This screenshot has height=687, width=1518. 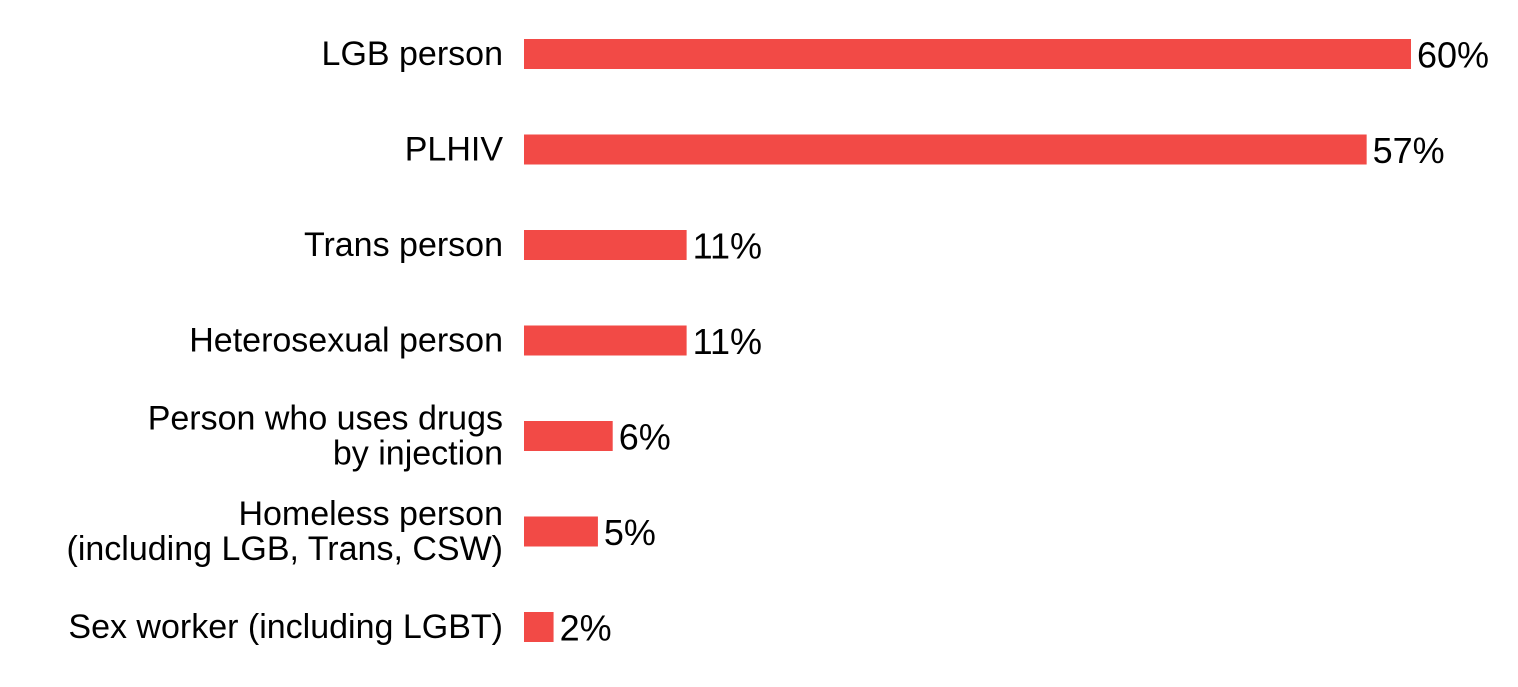 I want to click on category-label: Trans person, so click(x=403, y=245).